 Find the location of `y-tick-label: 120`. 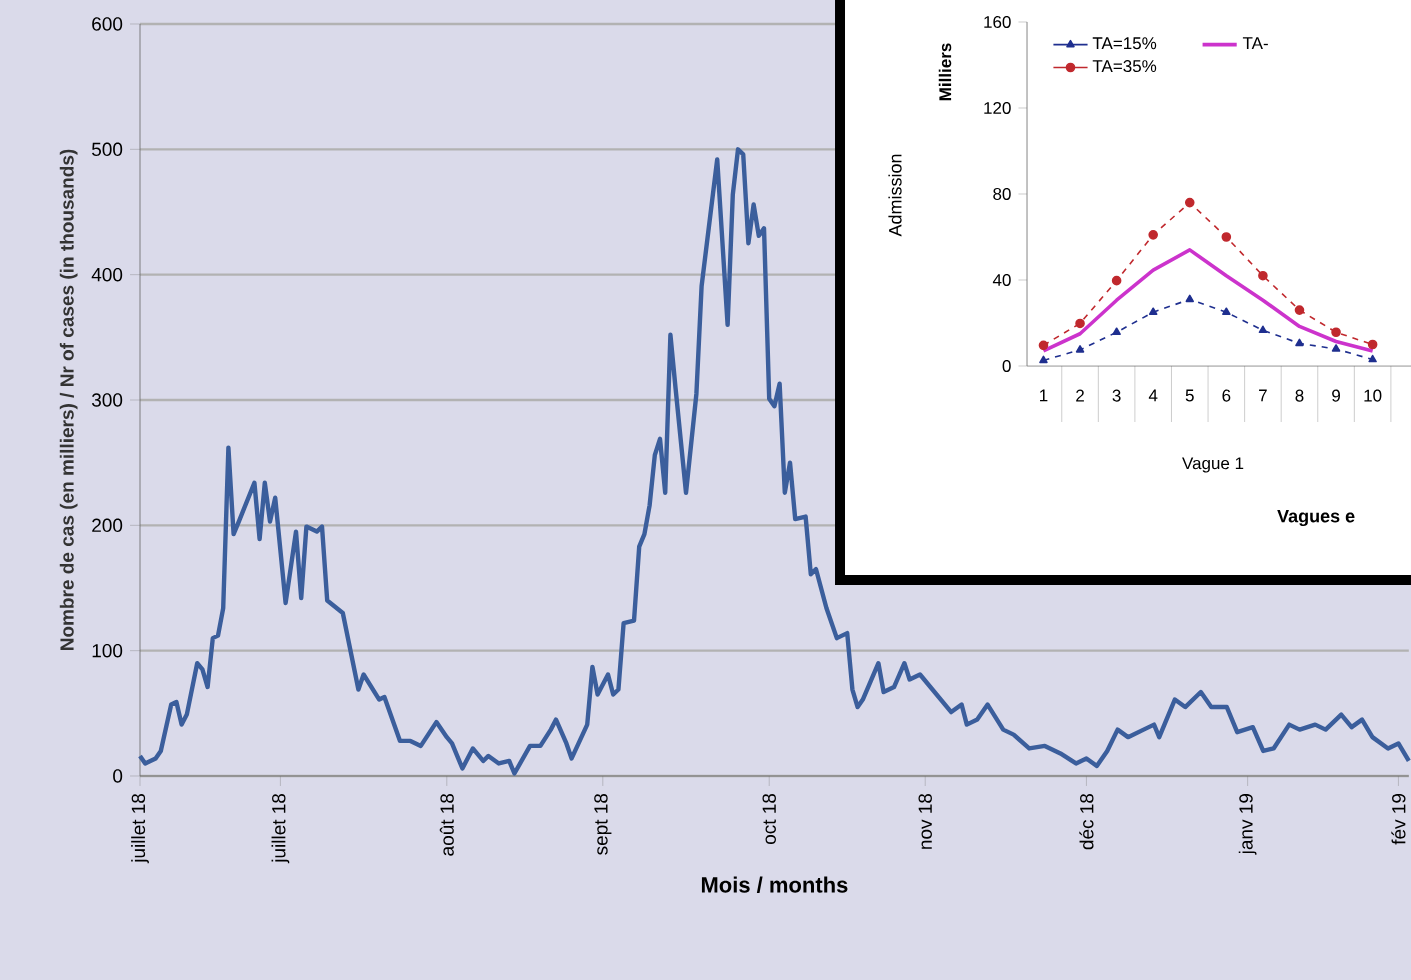

y-tick-label: 120 is located at coordinates (997, 107).